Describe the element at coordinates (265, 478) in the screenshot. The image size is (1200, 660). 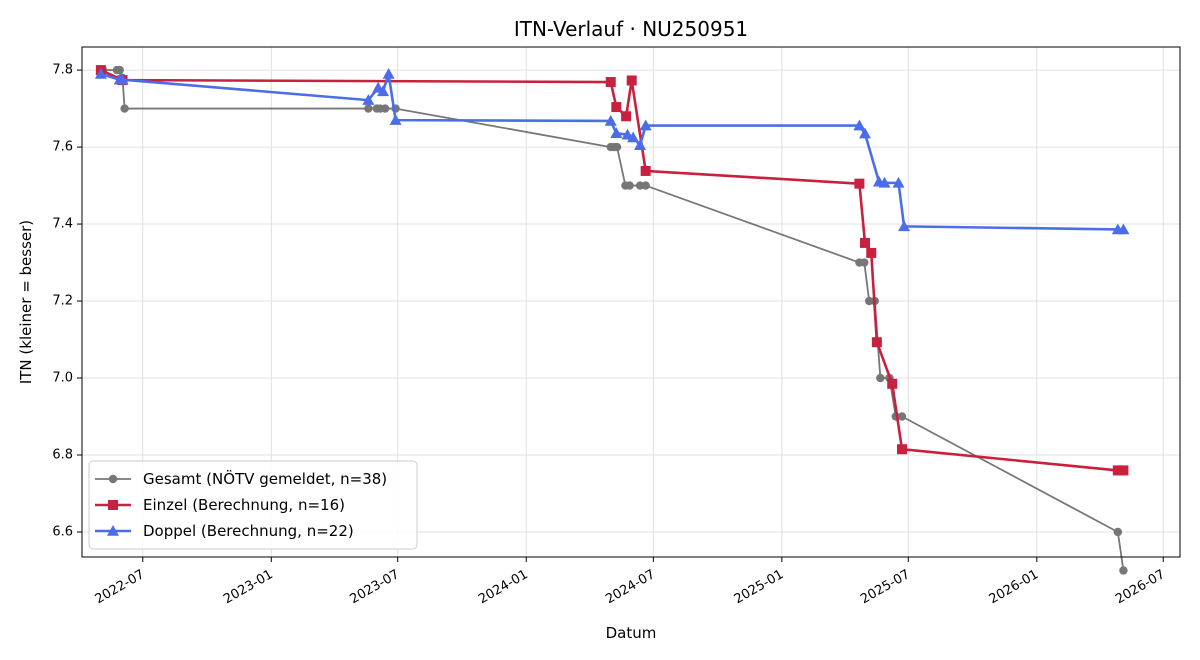
I see `legend-label: Gesamt (NÖTV gemeldet, n=38)` at that location.